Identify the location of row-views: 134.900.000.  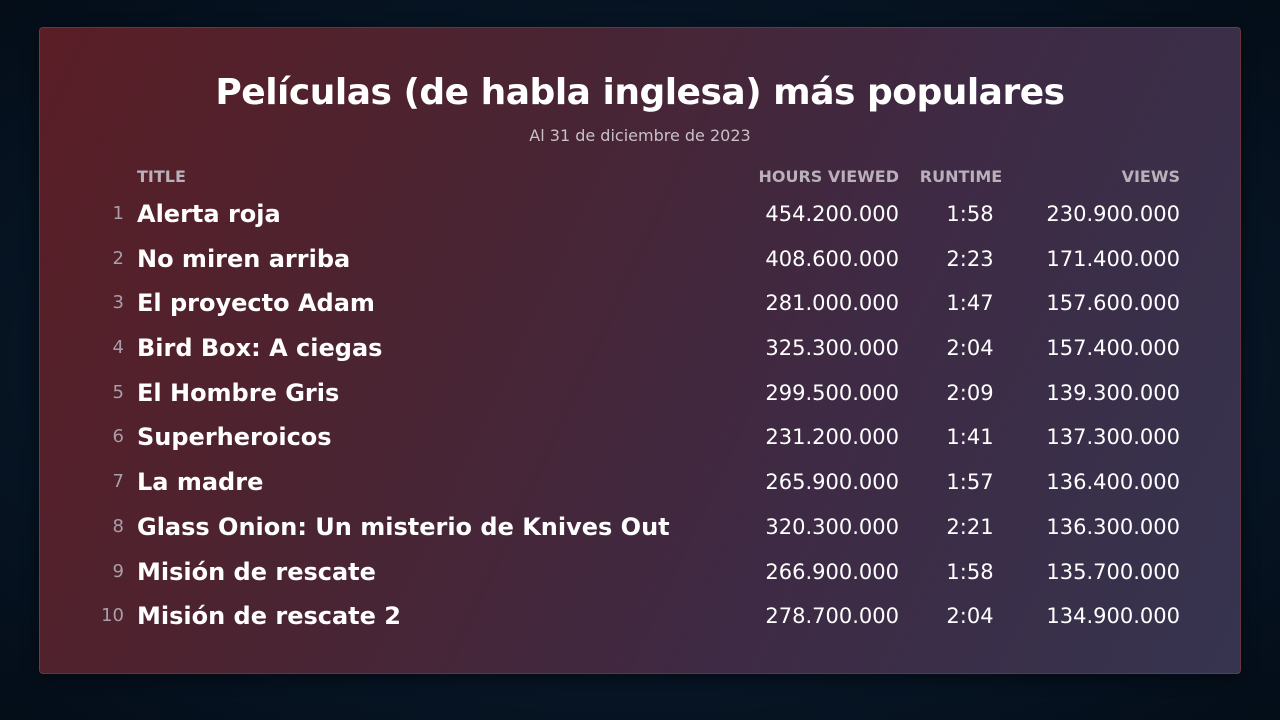
(1113, 616).